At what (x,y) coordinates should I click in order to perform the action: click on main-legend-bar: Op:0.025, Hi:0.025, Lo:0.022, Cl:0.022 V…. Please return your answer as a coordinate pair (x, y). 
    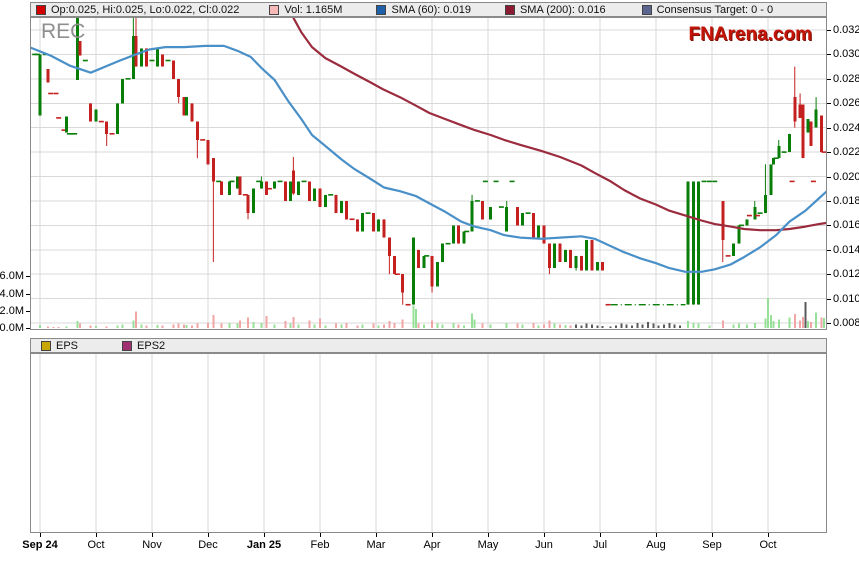
    Looking at the image, I should click on (428, 9).